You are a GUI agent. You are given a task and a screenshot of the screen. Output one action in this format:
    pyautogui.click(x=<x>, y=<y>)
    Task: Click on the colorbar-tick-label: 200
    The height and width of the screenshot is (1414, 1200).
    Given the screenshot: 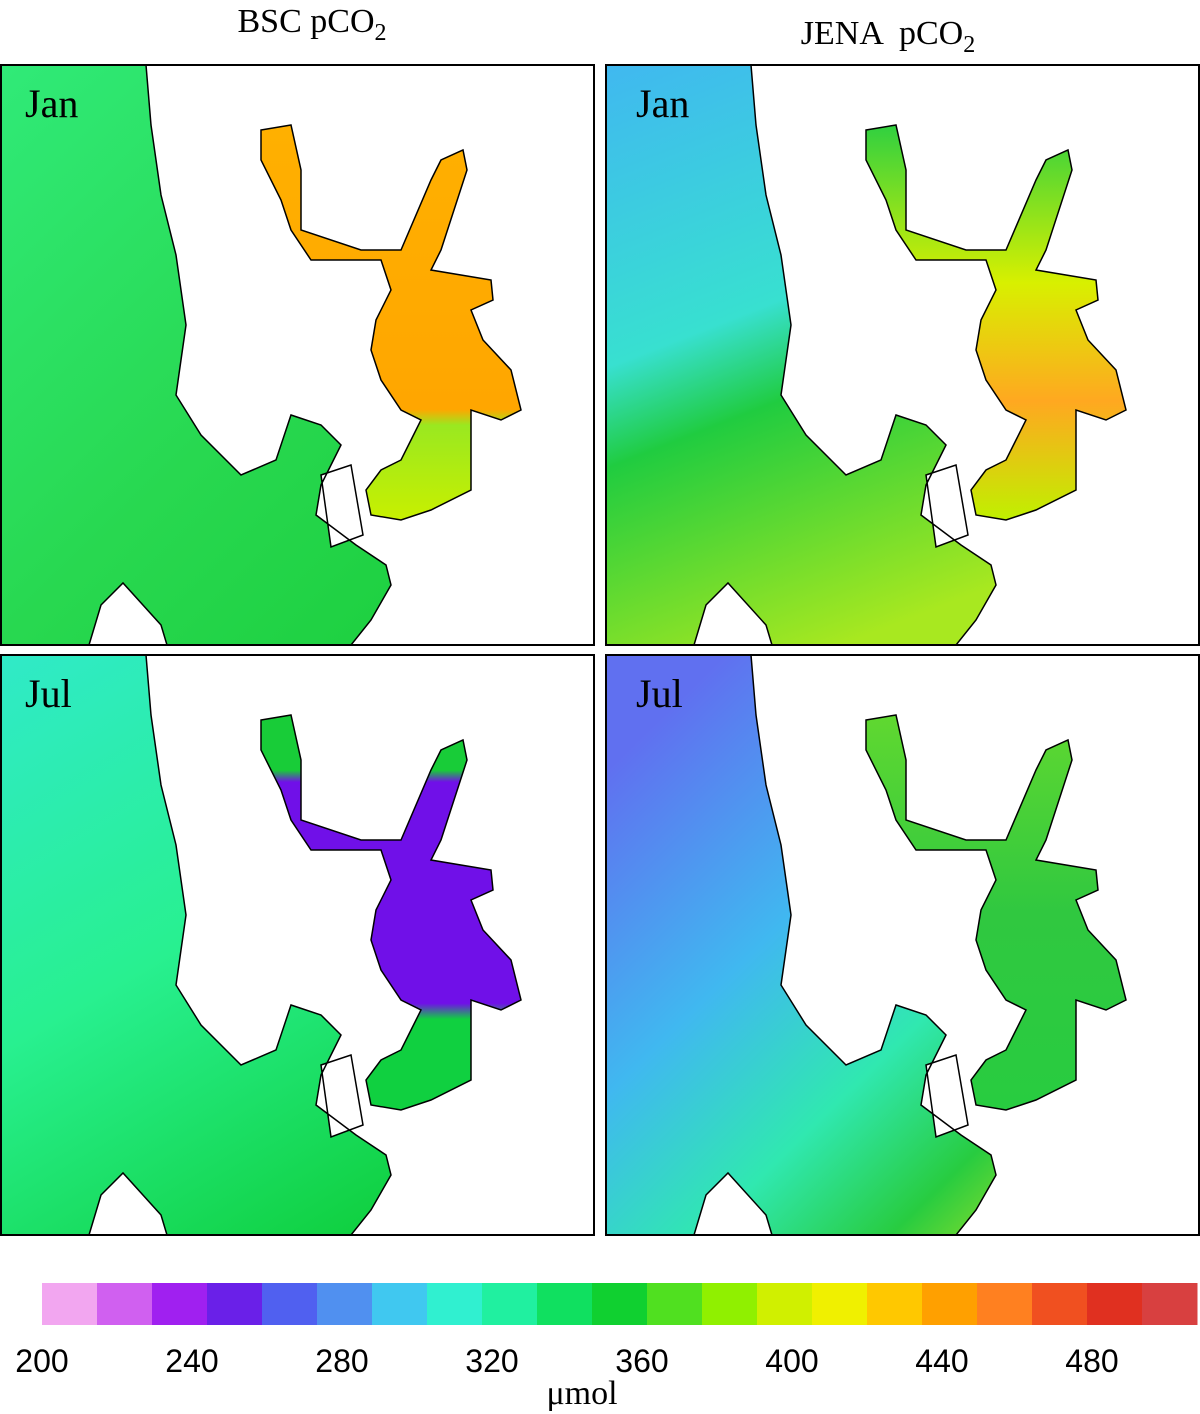 What is the action you would take?
    pyautogui.click(x=41, y=1361)
    